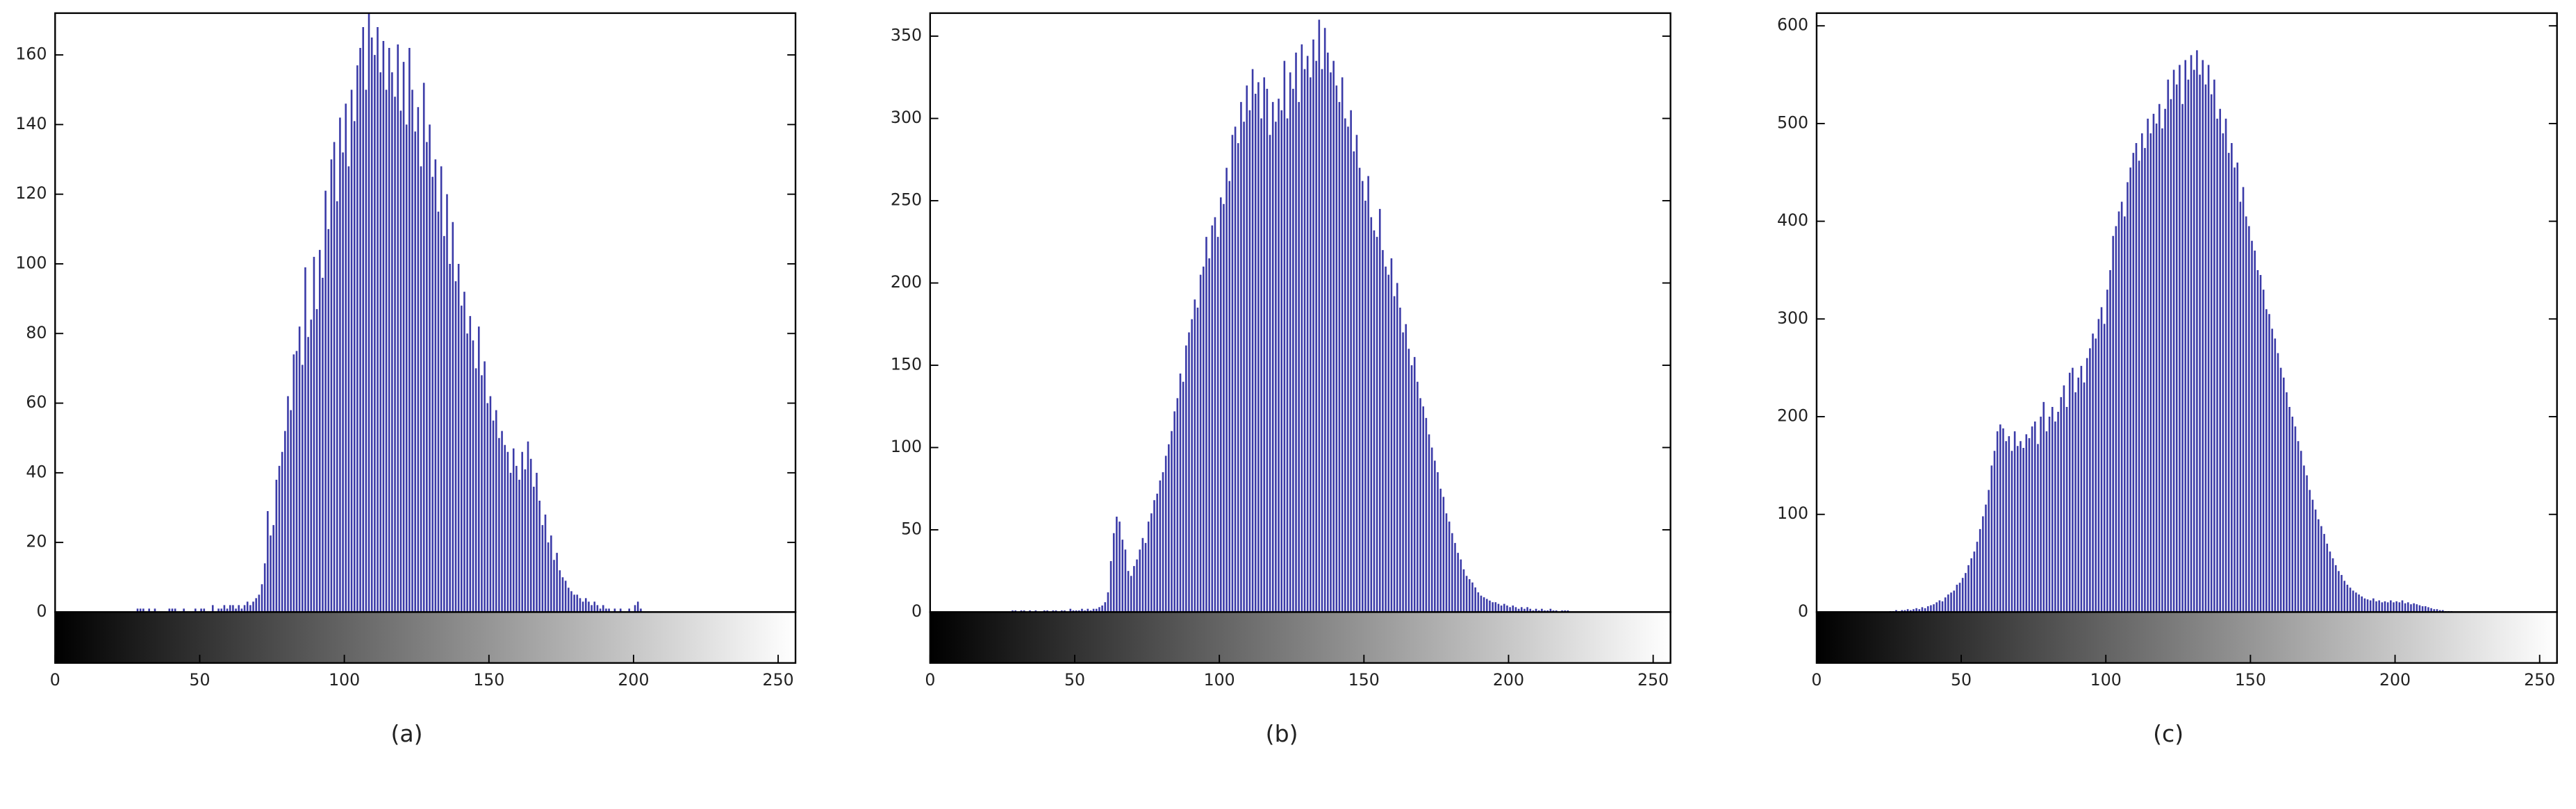 This screenshot has width=2576, height=809. I want to click on y-tick-label: 600, so click(1793, 25).